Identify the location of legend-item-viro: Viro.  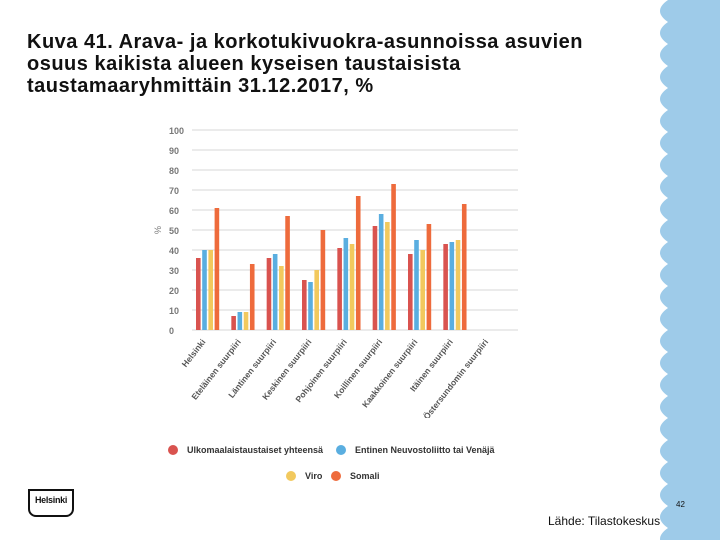
(304, 476).